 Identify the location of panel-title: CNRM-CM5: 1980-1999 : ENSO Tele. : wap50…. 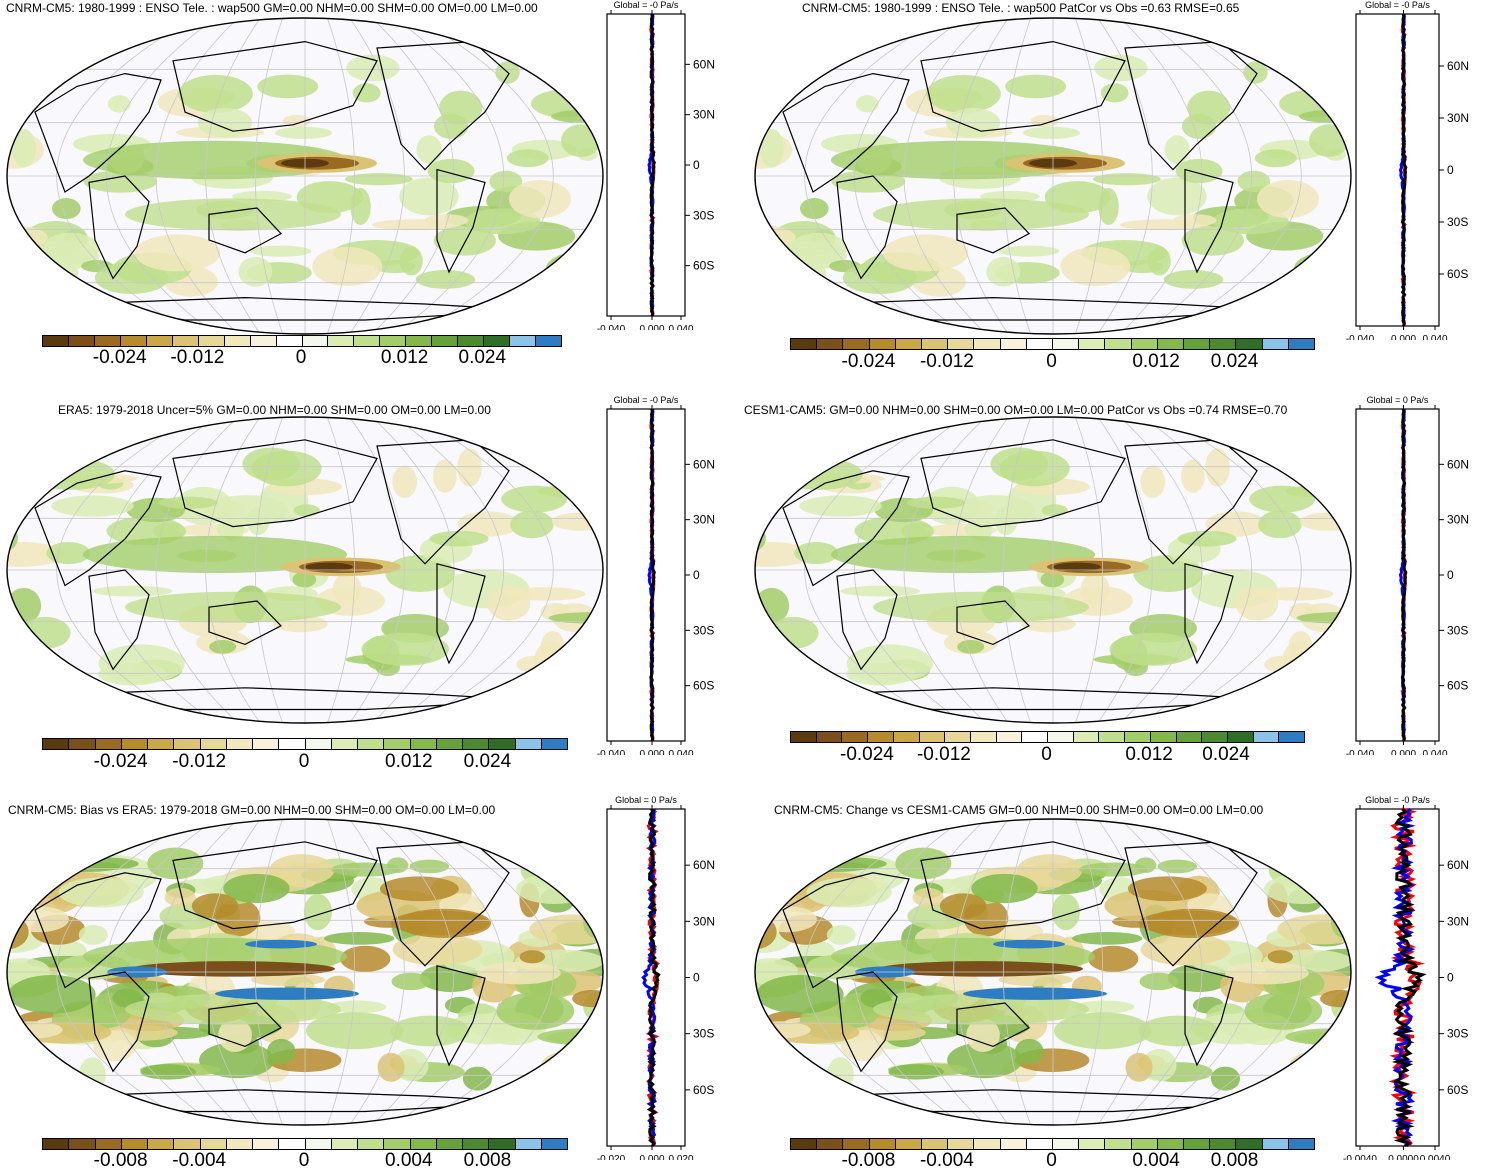
(1021, 8).